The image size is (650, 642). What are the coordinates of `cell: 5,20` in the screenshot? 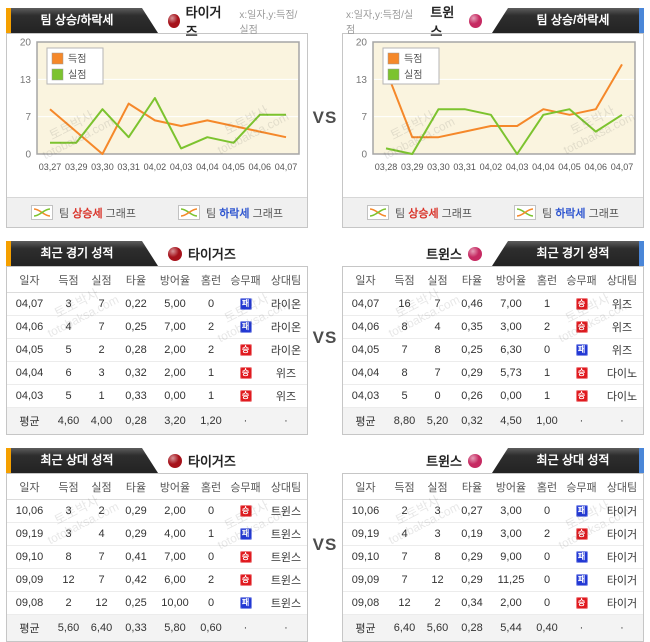 It's located at (437, 420).